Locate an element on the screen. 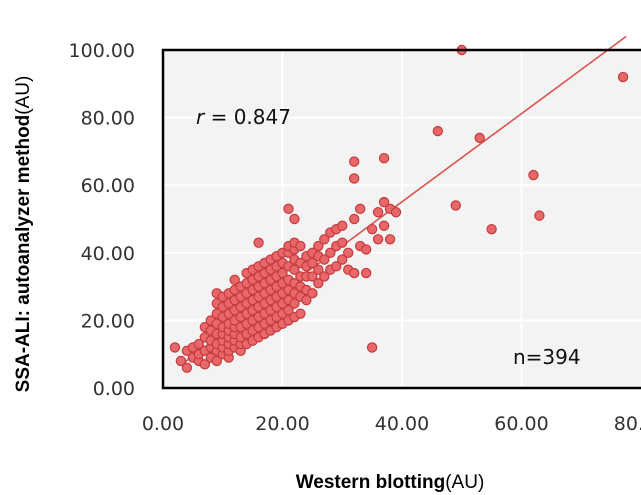 This screenshot has width=641, height=495. x-tick-label-2: 40.00 is located at coordinates (402, 424).